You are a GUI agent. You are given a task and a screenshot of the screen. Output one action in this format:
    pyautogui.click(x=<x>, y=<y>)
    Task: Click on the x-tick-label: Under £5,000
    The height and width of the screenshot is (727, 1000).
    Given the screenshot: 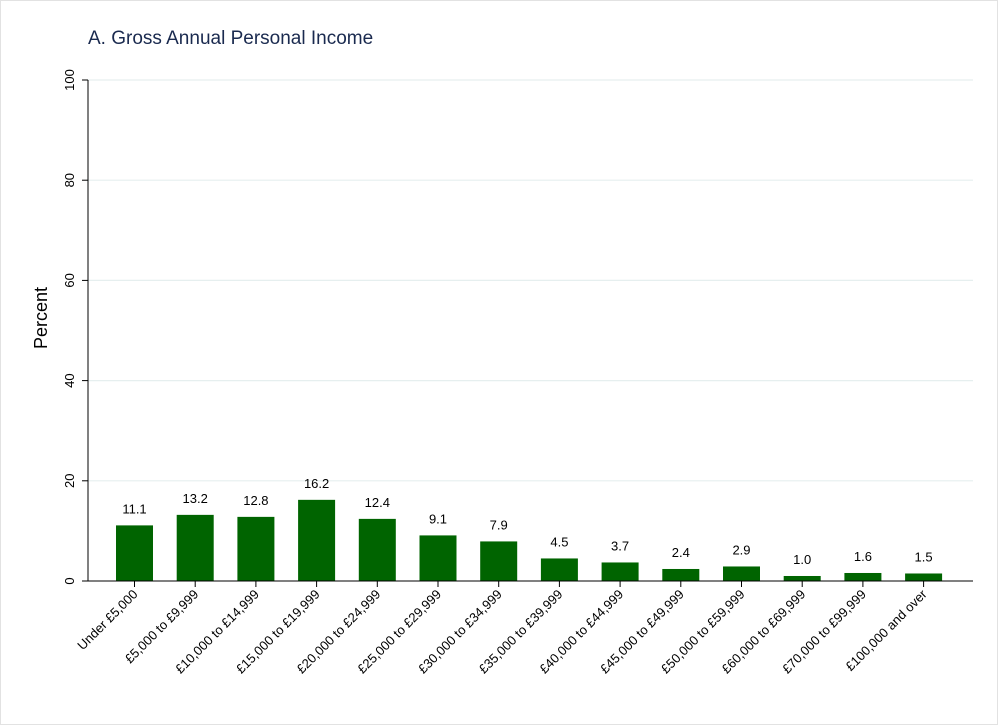 What is the action you would take?
    pyautogui.click(x=107, y=620)
    